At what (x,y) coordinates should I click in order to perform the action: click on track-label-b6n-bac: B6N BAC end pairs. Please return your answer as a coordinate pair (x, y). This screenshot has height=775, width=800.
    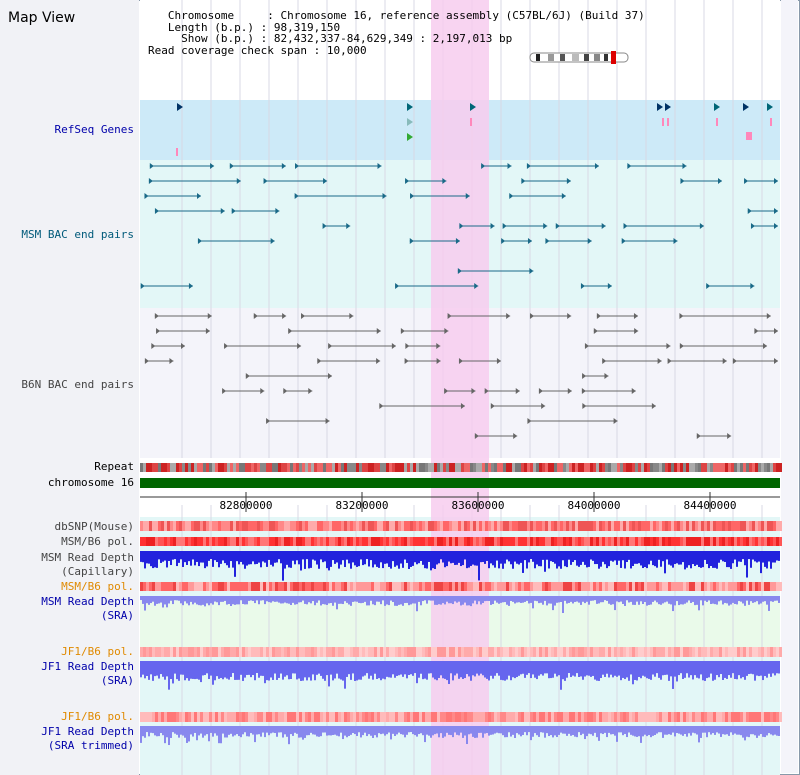
    Looking at the image, I should click on (77, 384).